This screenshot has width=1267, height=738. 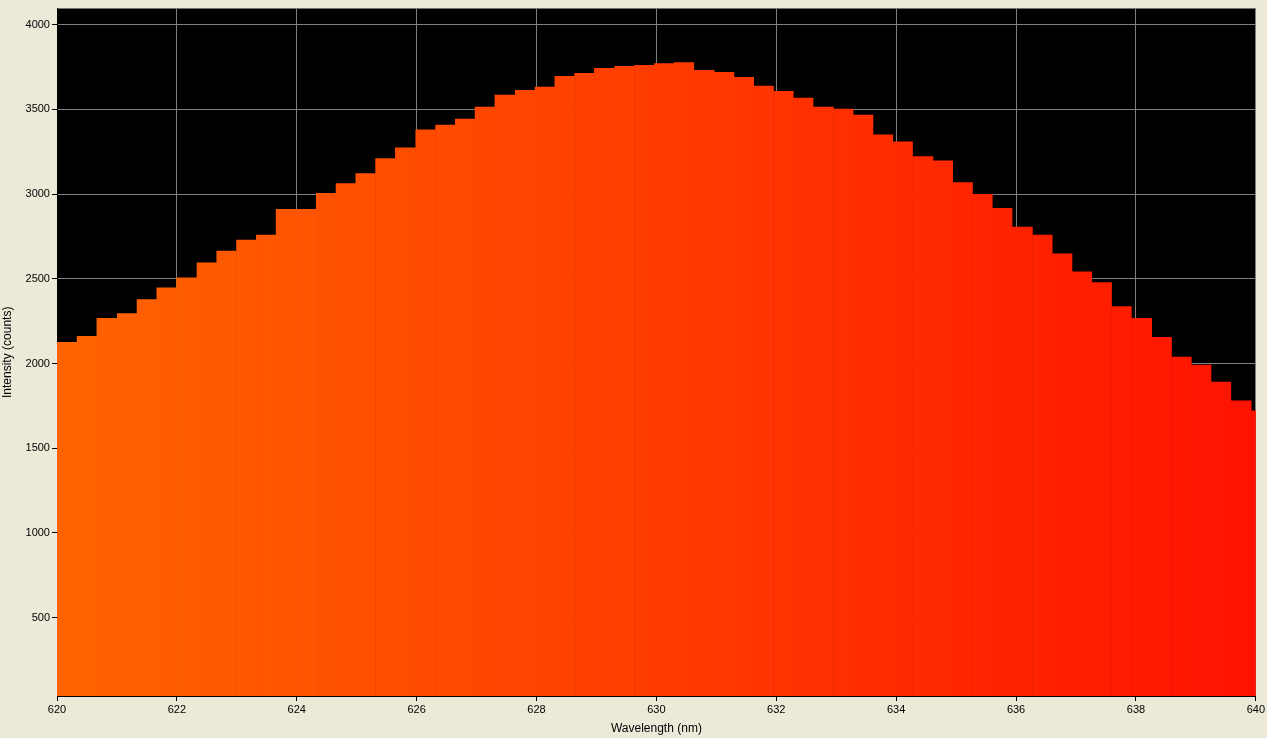 I want to click on y-tick-label: 2000, so click(x=37, y=362).